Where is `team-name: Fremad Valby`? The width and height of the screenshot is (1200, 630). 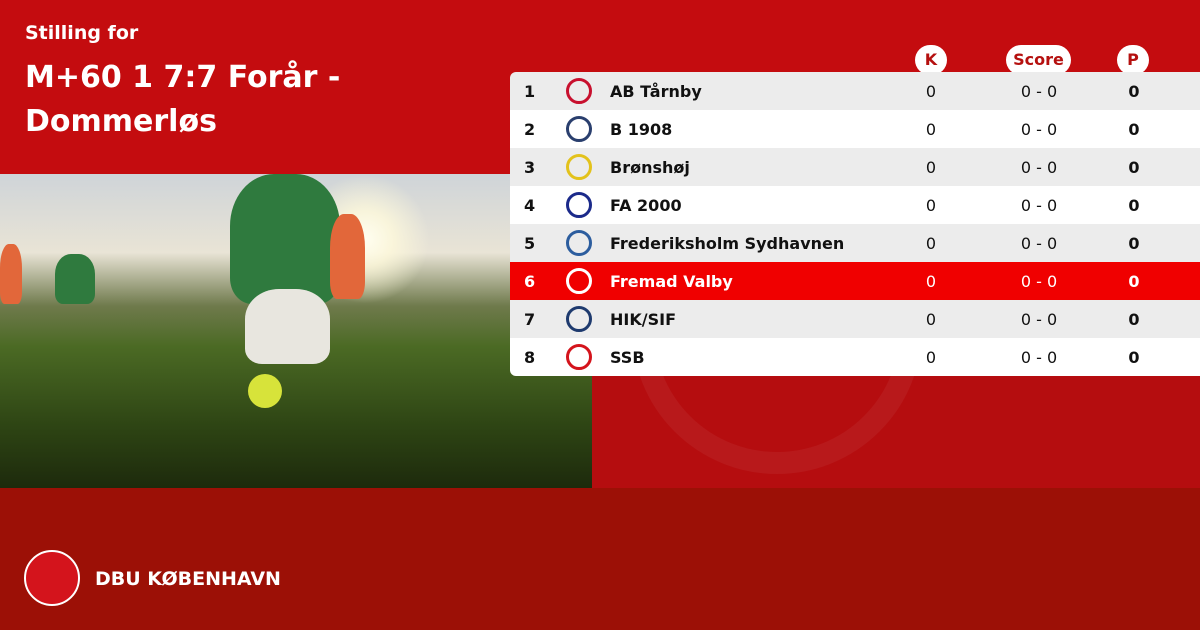
team-name: Fremad Valby is located at coordinates (671, 281).